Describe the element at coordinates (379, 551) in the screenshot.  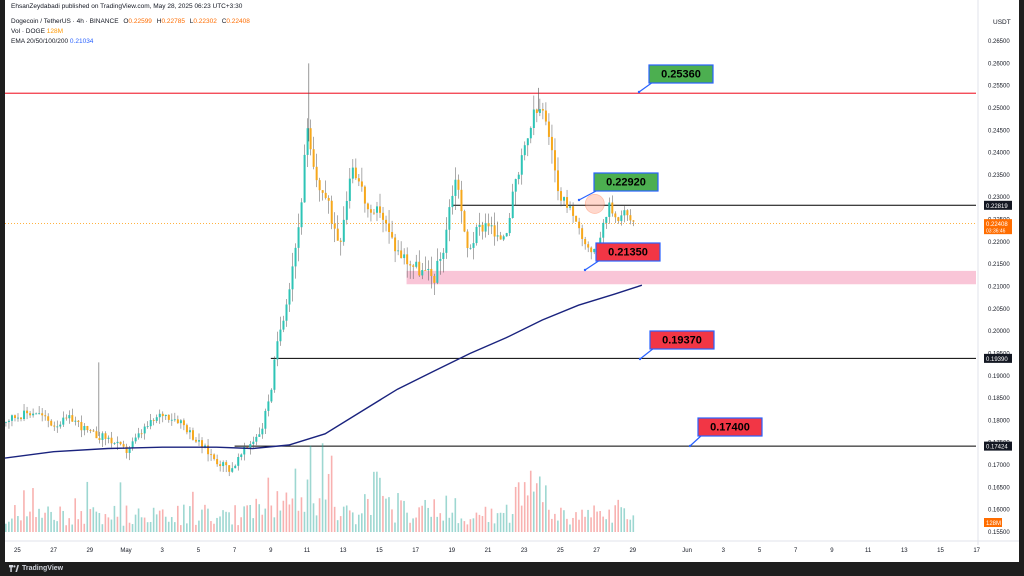
I see `time-tick-label-10: 15` at that location.